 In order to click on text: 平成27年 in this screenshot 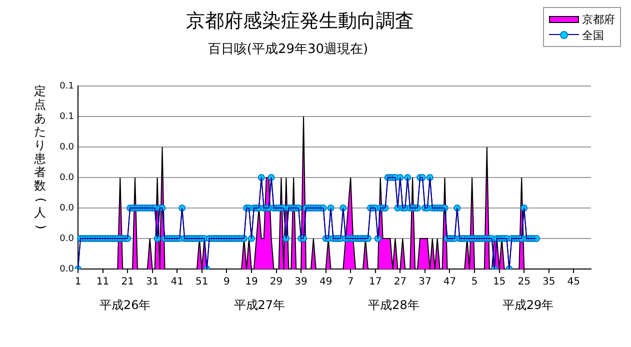, I will do `click(260, 305)`.